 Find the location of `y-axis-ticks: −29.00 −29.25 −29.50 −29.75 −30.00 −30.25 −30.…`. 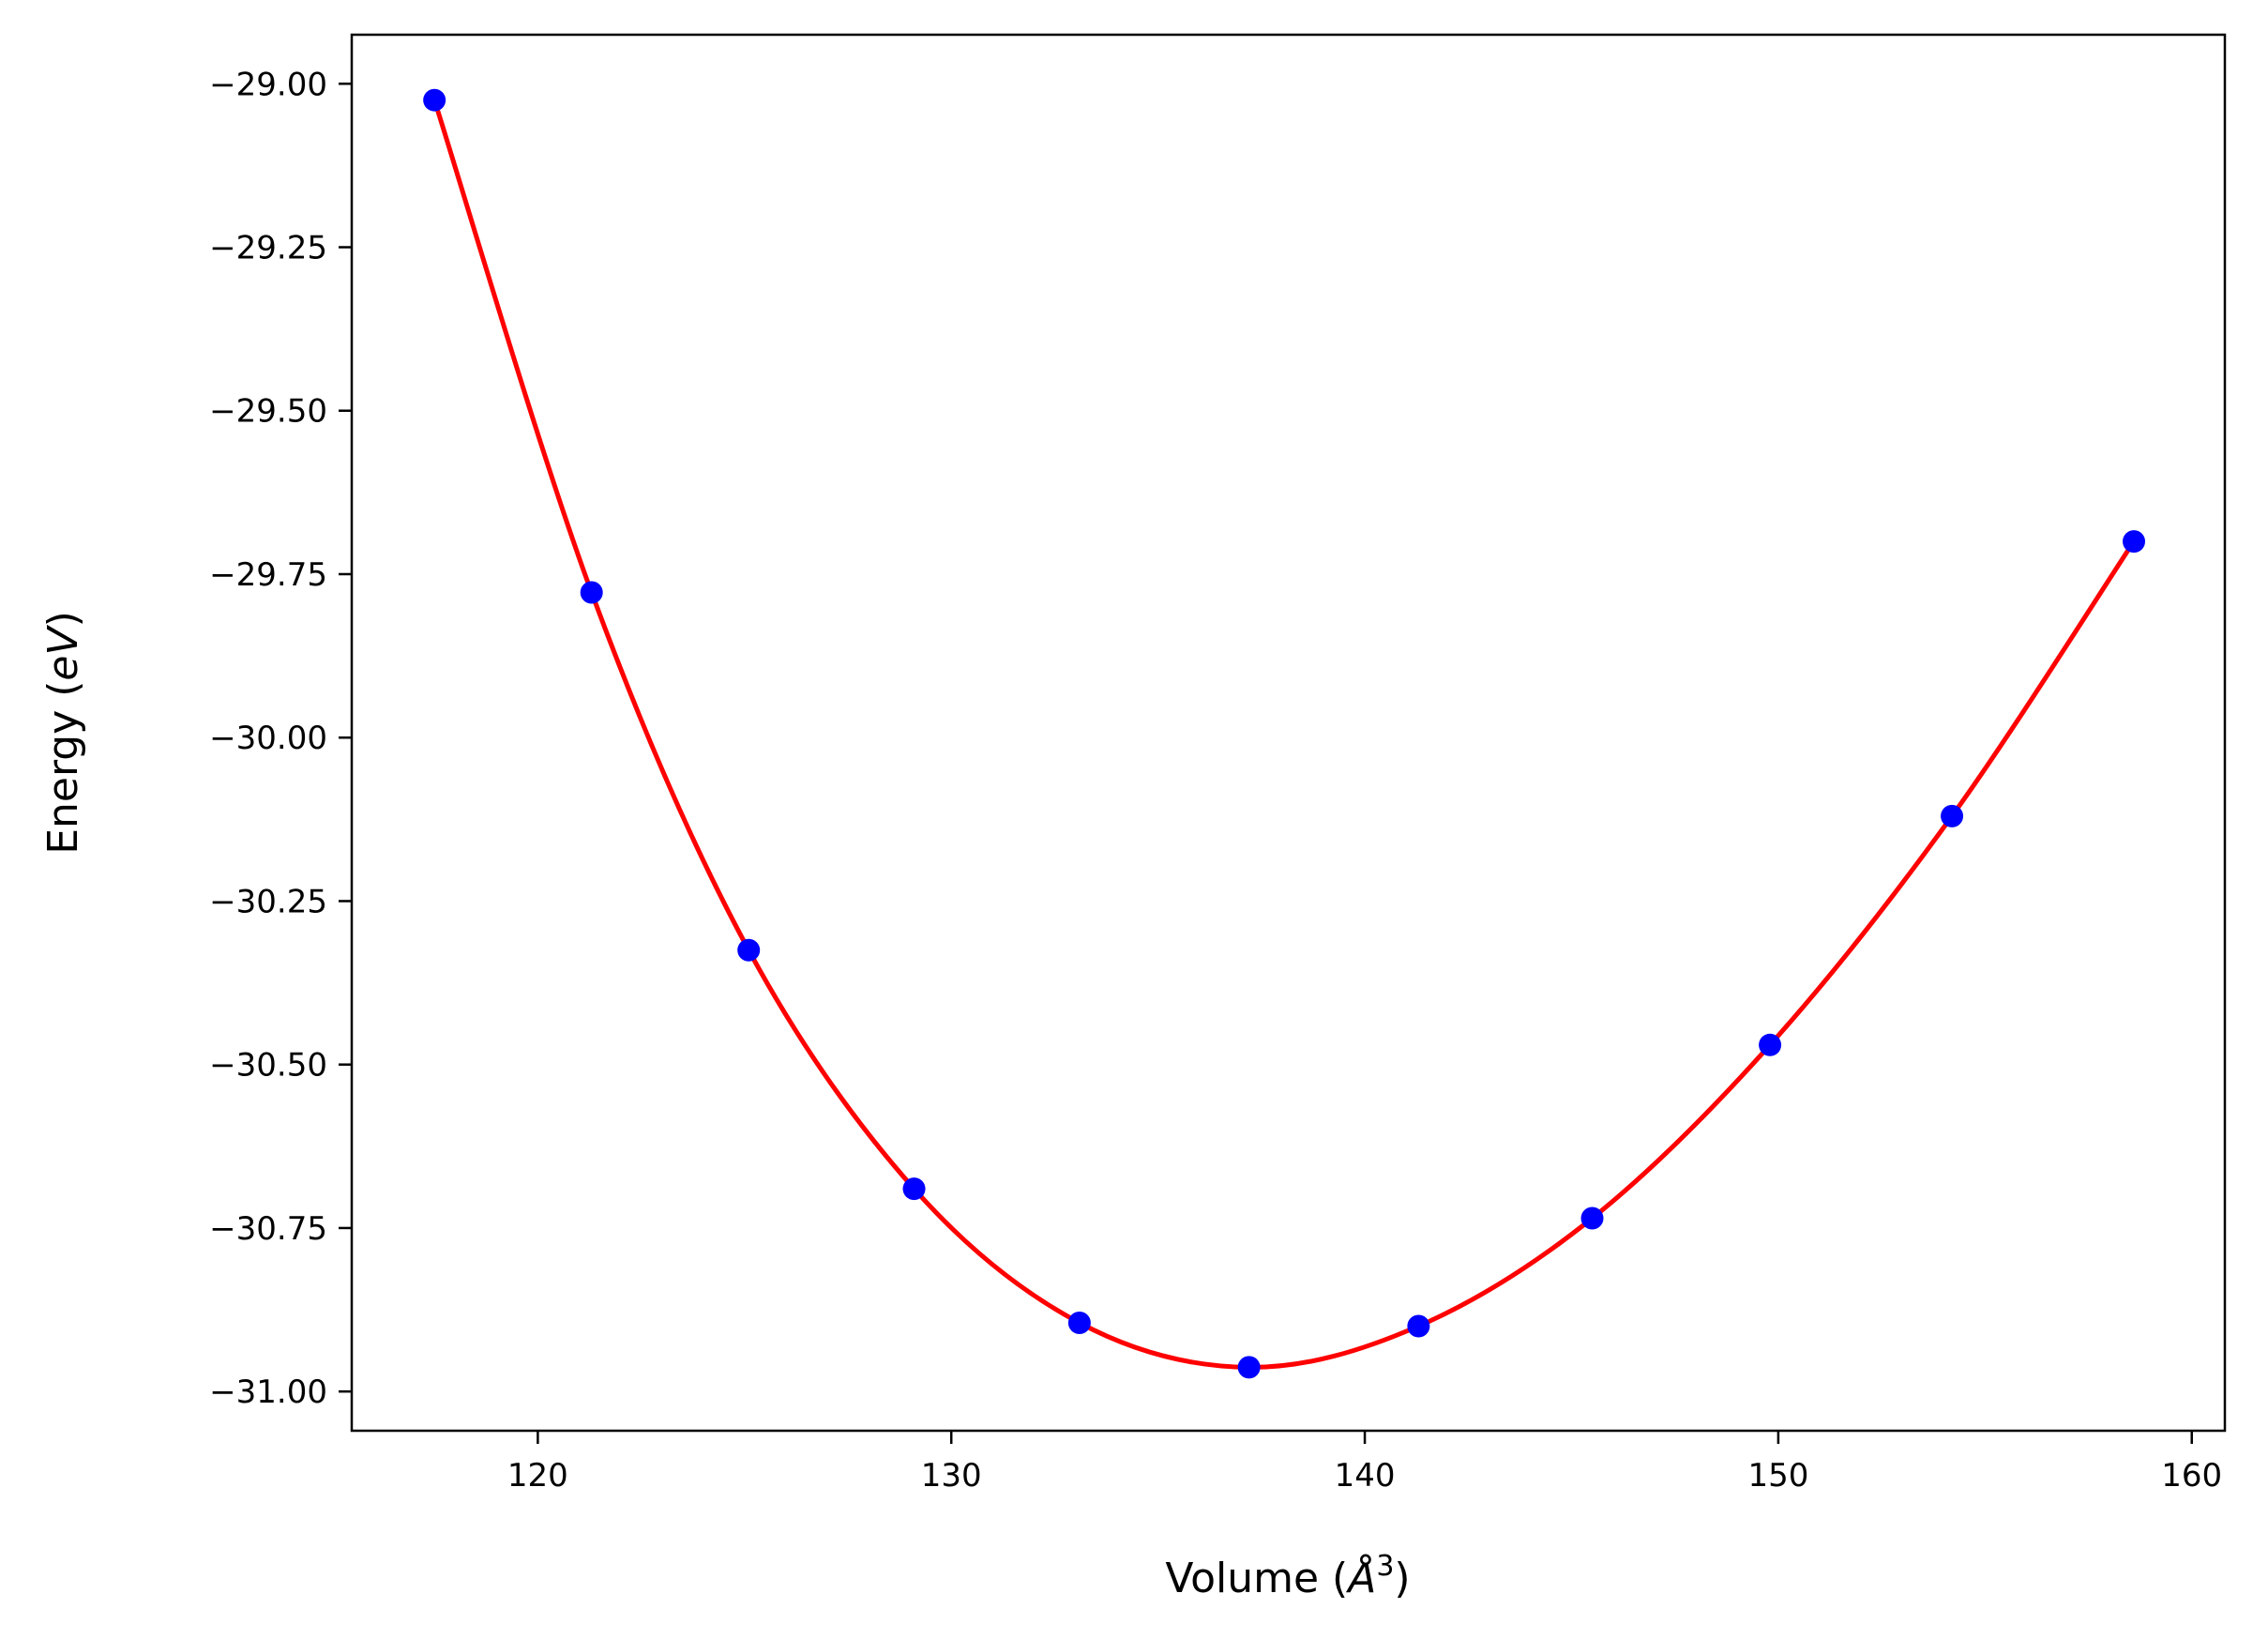

y-axis-ticks: −29.00 −29.25 −29.50 −29.75 −30.00 −30.25 −30.… is located at coordinates (280, 738).